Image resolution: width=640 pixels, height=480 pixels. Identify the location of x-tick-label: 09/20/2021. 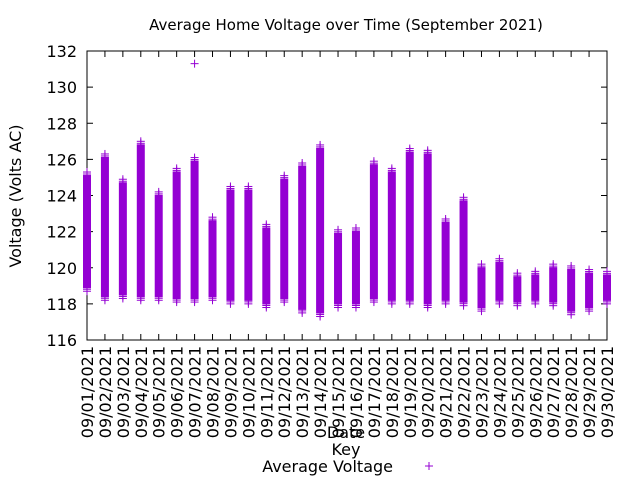
(428, 392).